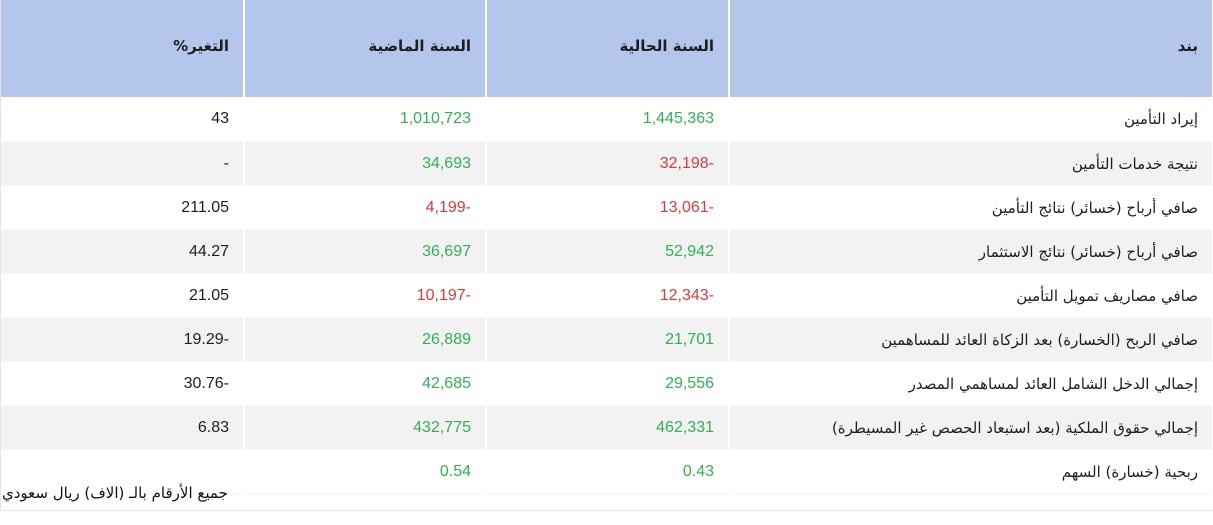  What do you see at coordinates (364, 48) in the screenshot?
I see `header-previous-year: السنة الماضية` at bounding box center [364, 48].